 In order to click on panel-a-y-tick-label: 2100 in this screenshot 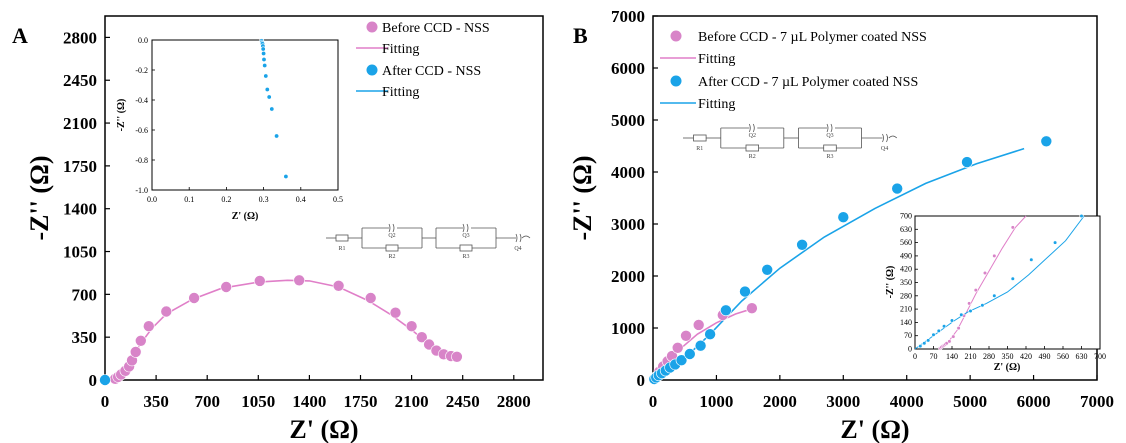, I will do `click(80, 123)`.